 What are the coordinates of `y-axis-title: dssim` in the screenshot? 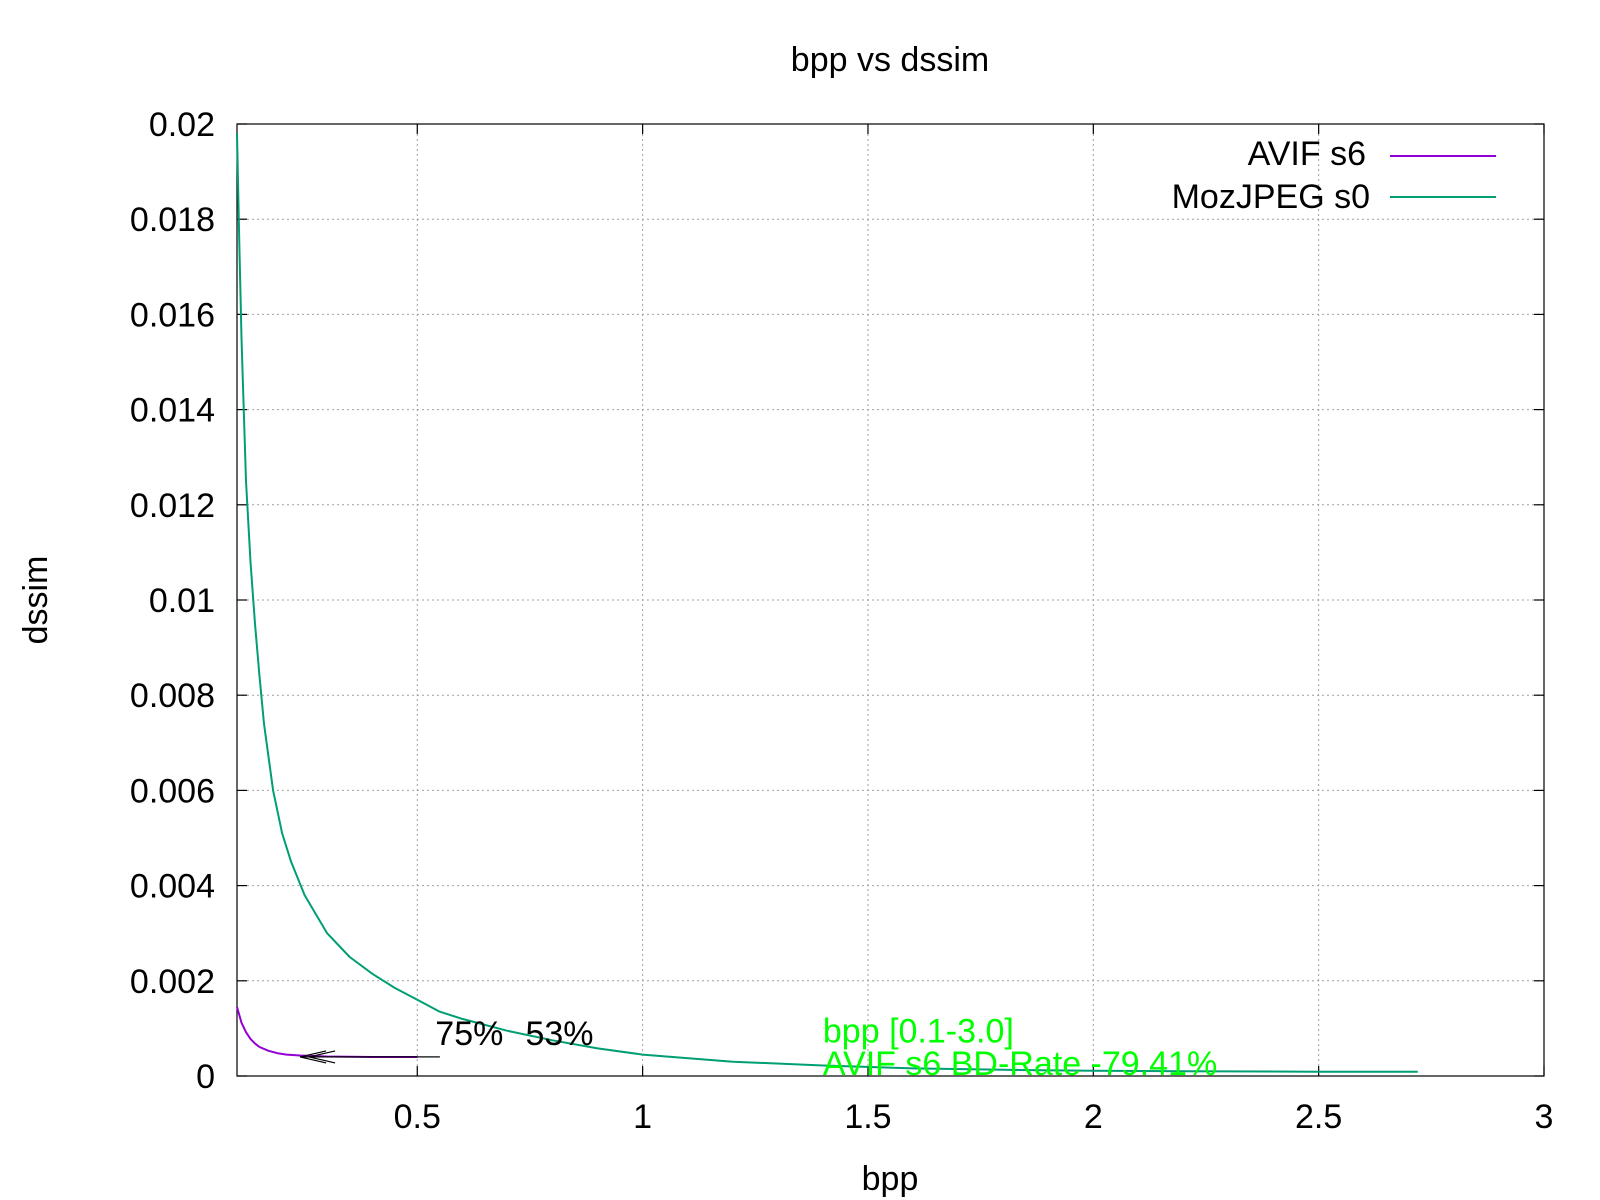 It's located at (36, 600).